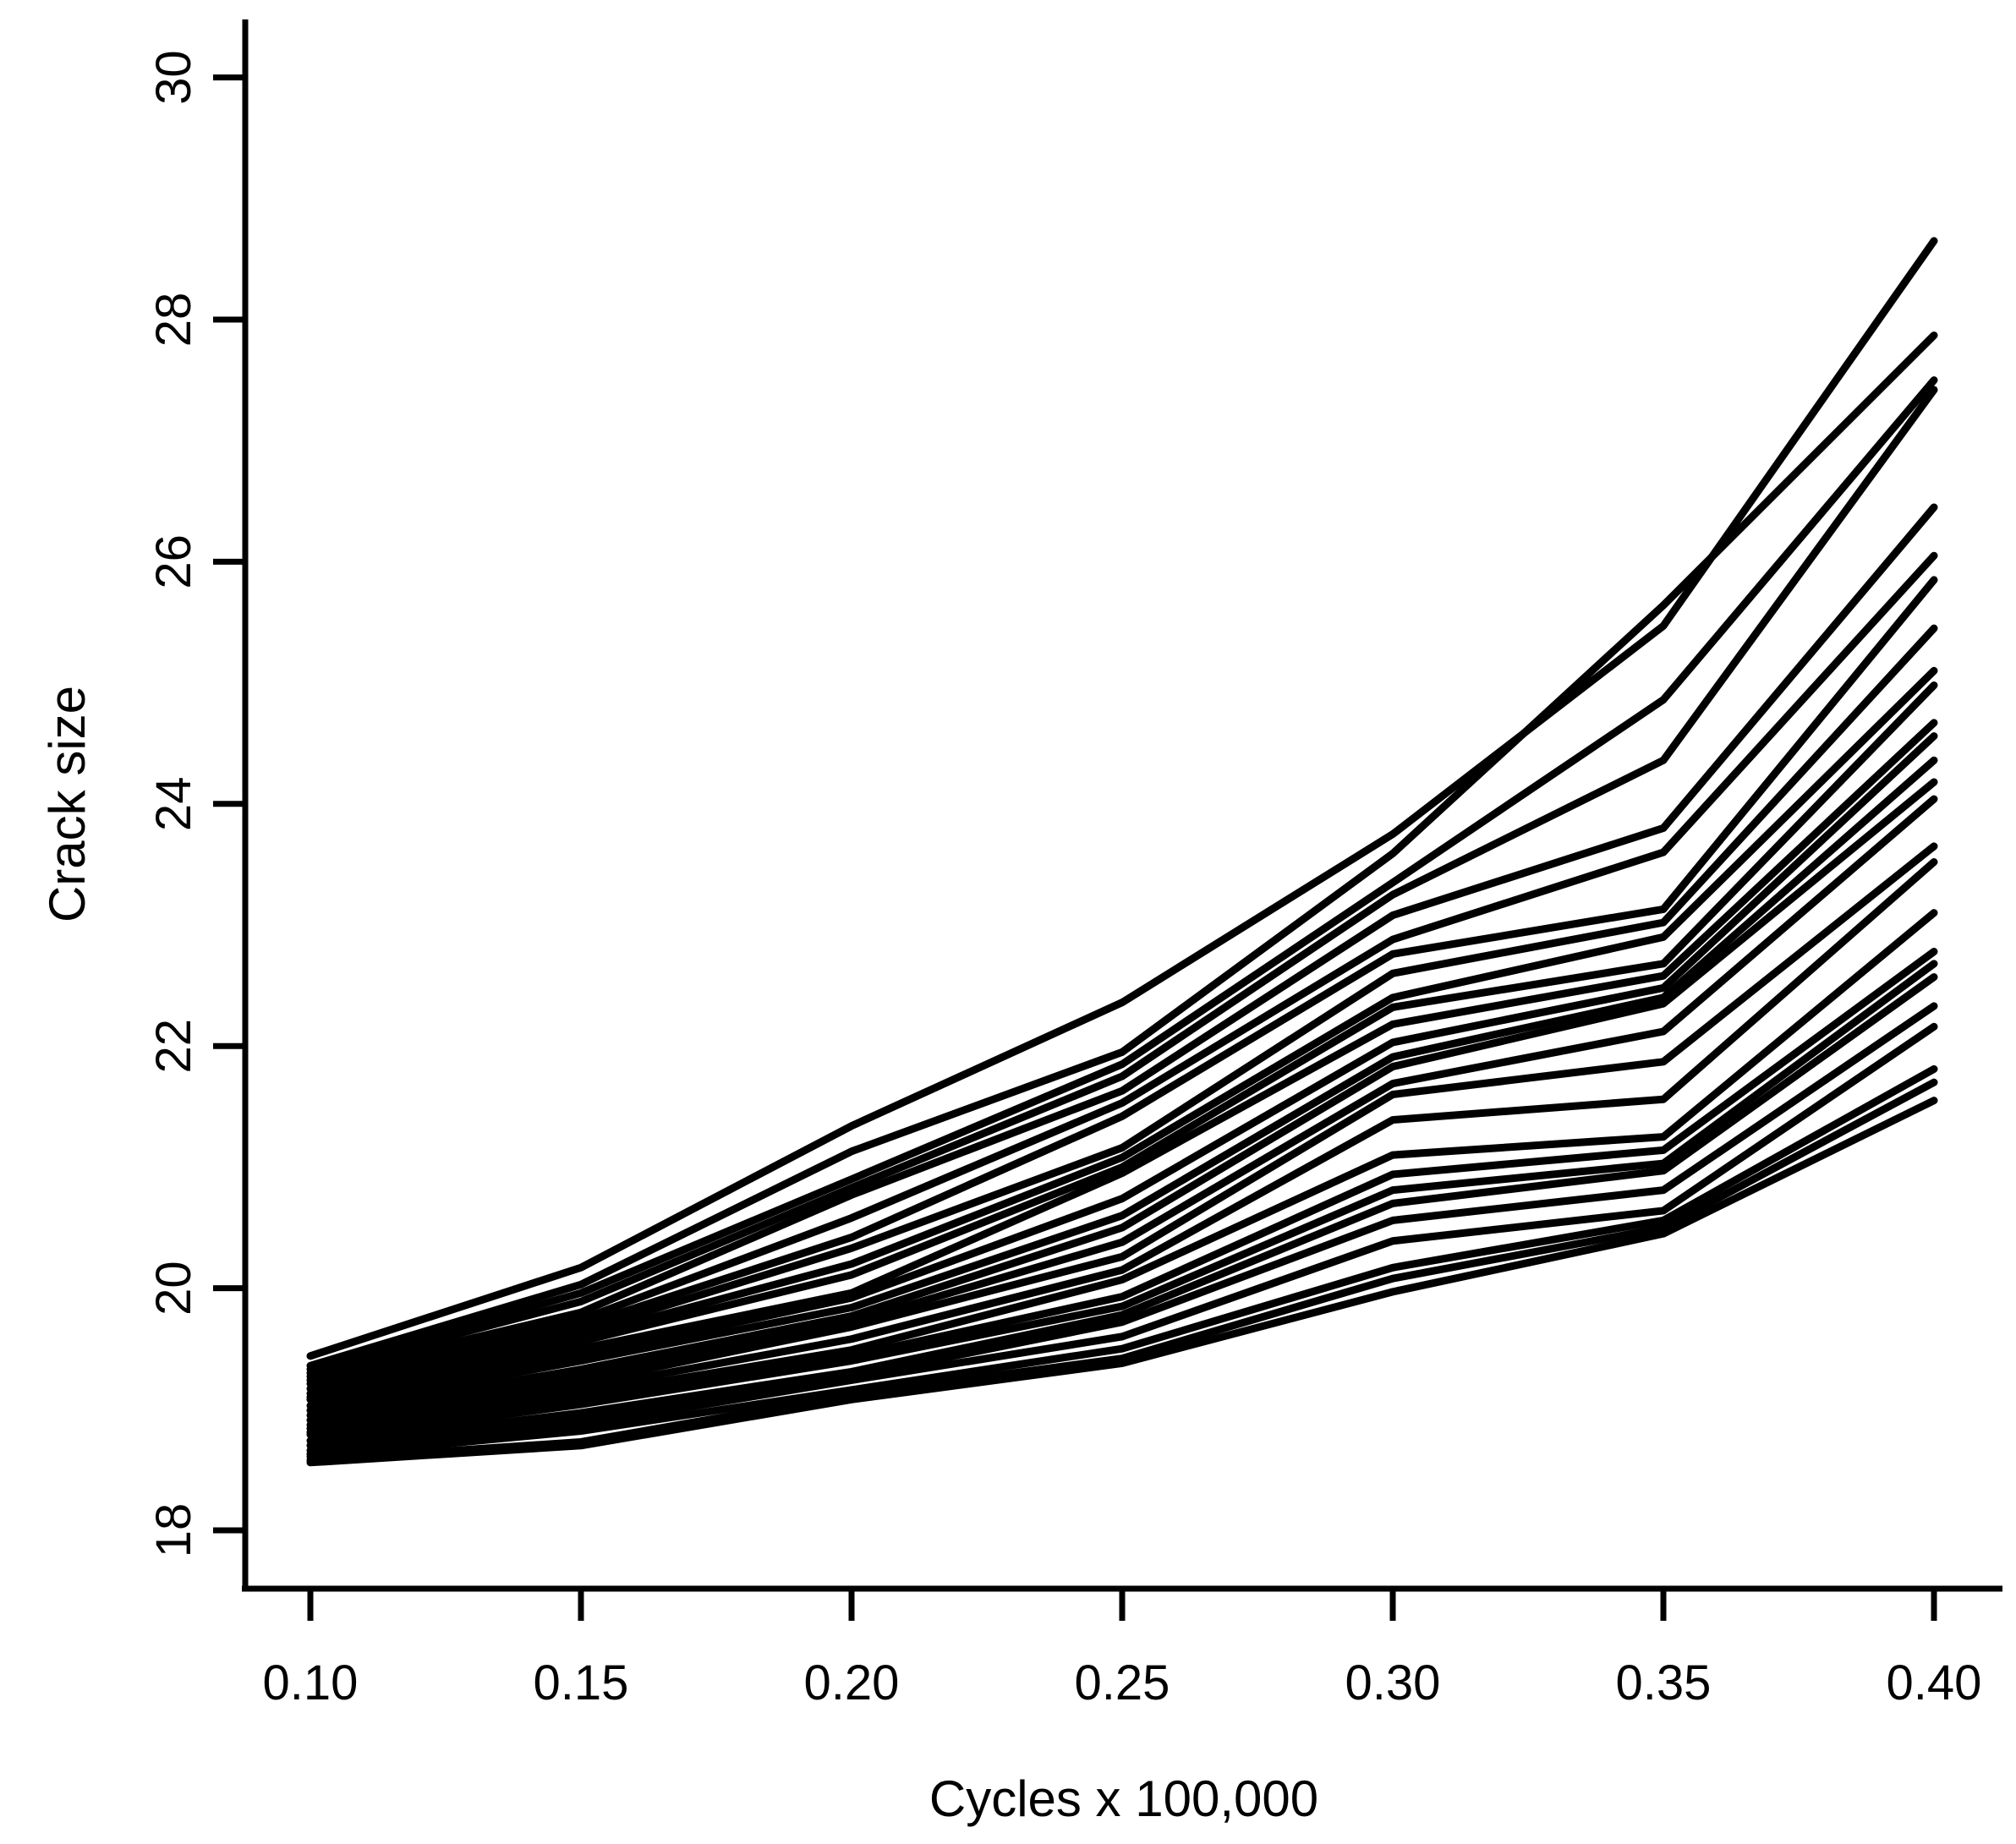 The height and width of the screenshot is (1844, 2016). I want to click on y-tick-label: 30, so click(173, 78).